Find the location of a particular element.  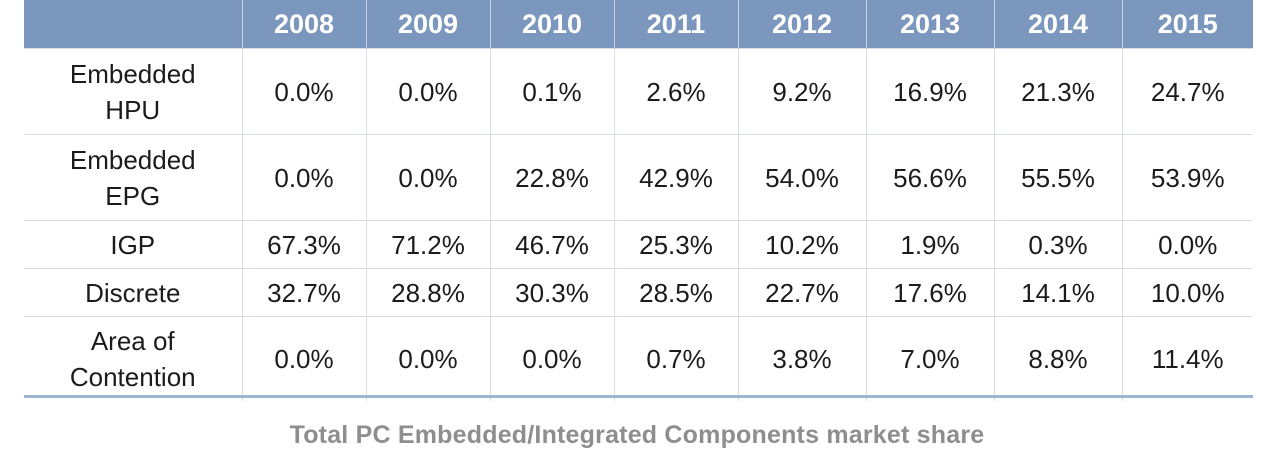

value-cell: 3.8% is located at coordinates (801, 358).